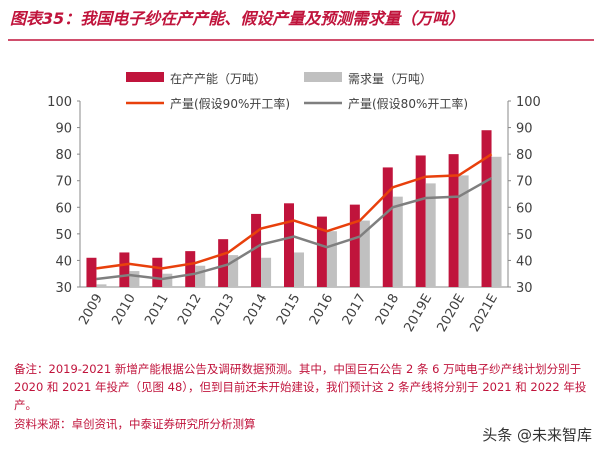  Describe the element at coordinates (223, 310) in the screenshot. I see `x-tick-label: 2013` at that location.